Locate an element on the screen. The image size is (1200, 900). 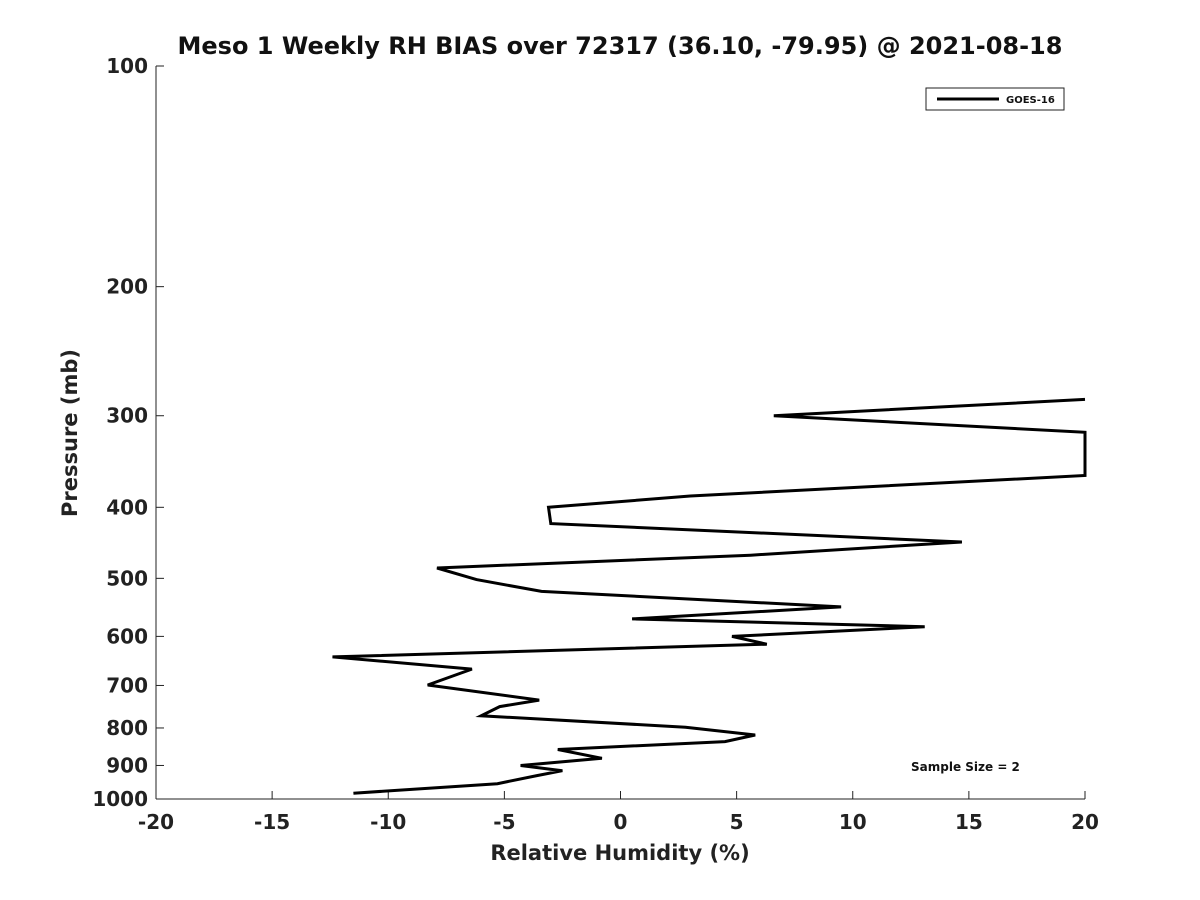
x-tick-label: 0 is located at coordinates (621, 822).